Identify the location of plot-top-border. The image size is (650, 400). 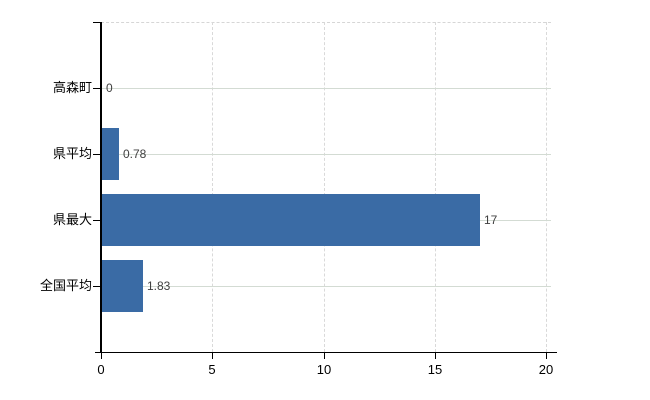
(326, 22).